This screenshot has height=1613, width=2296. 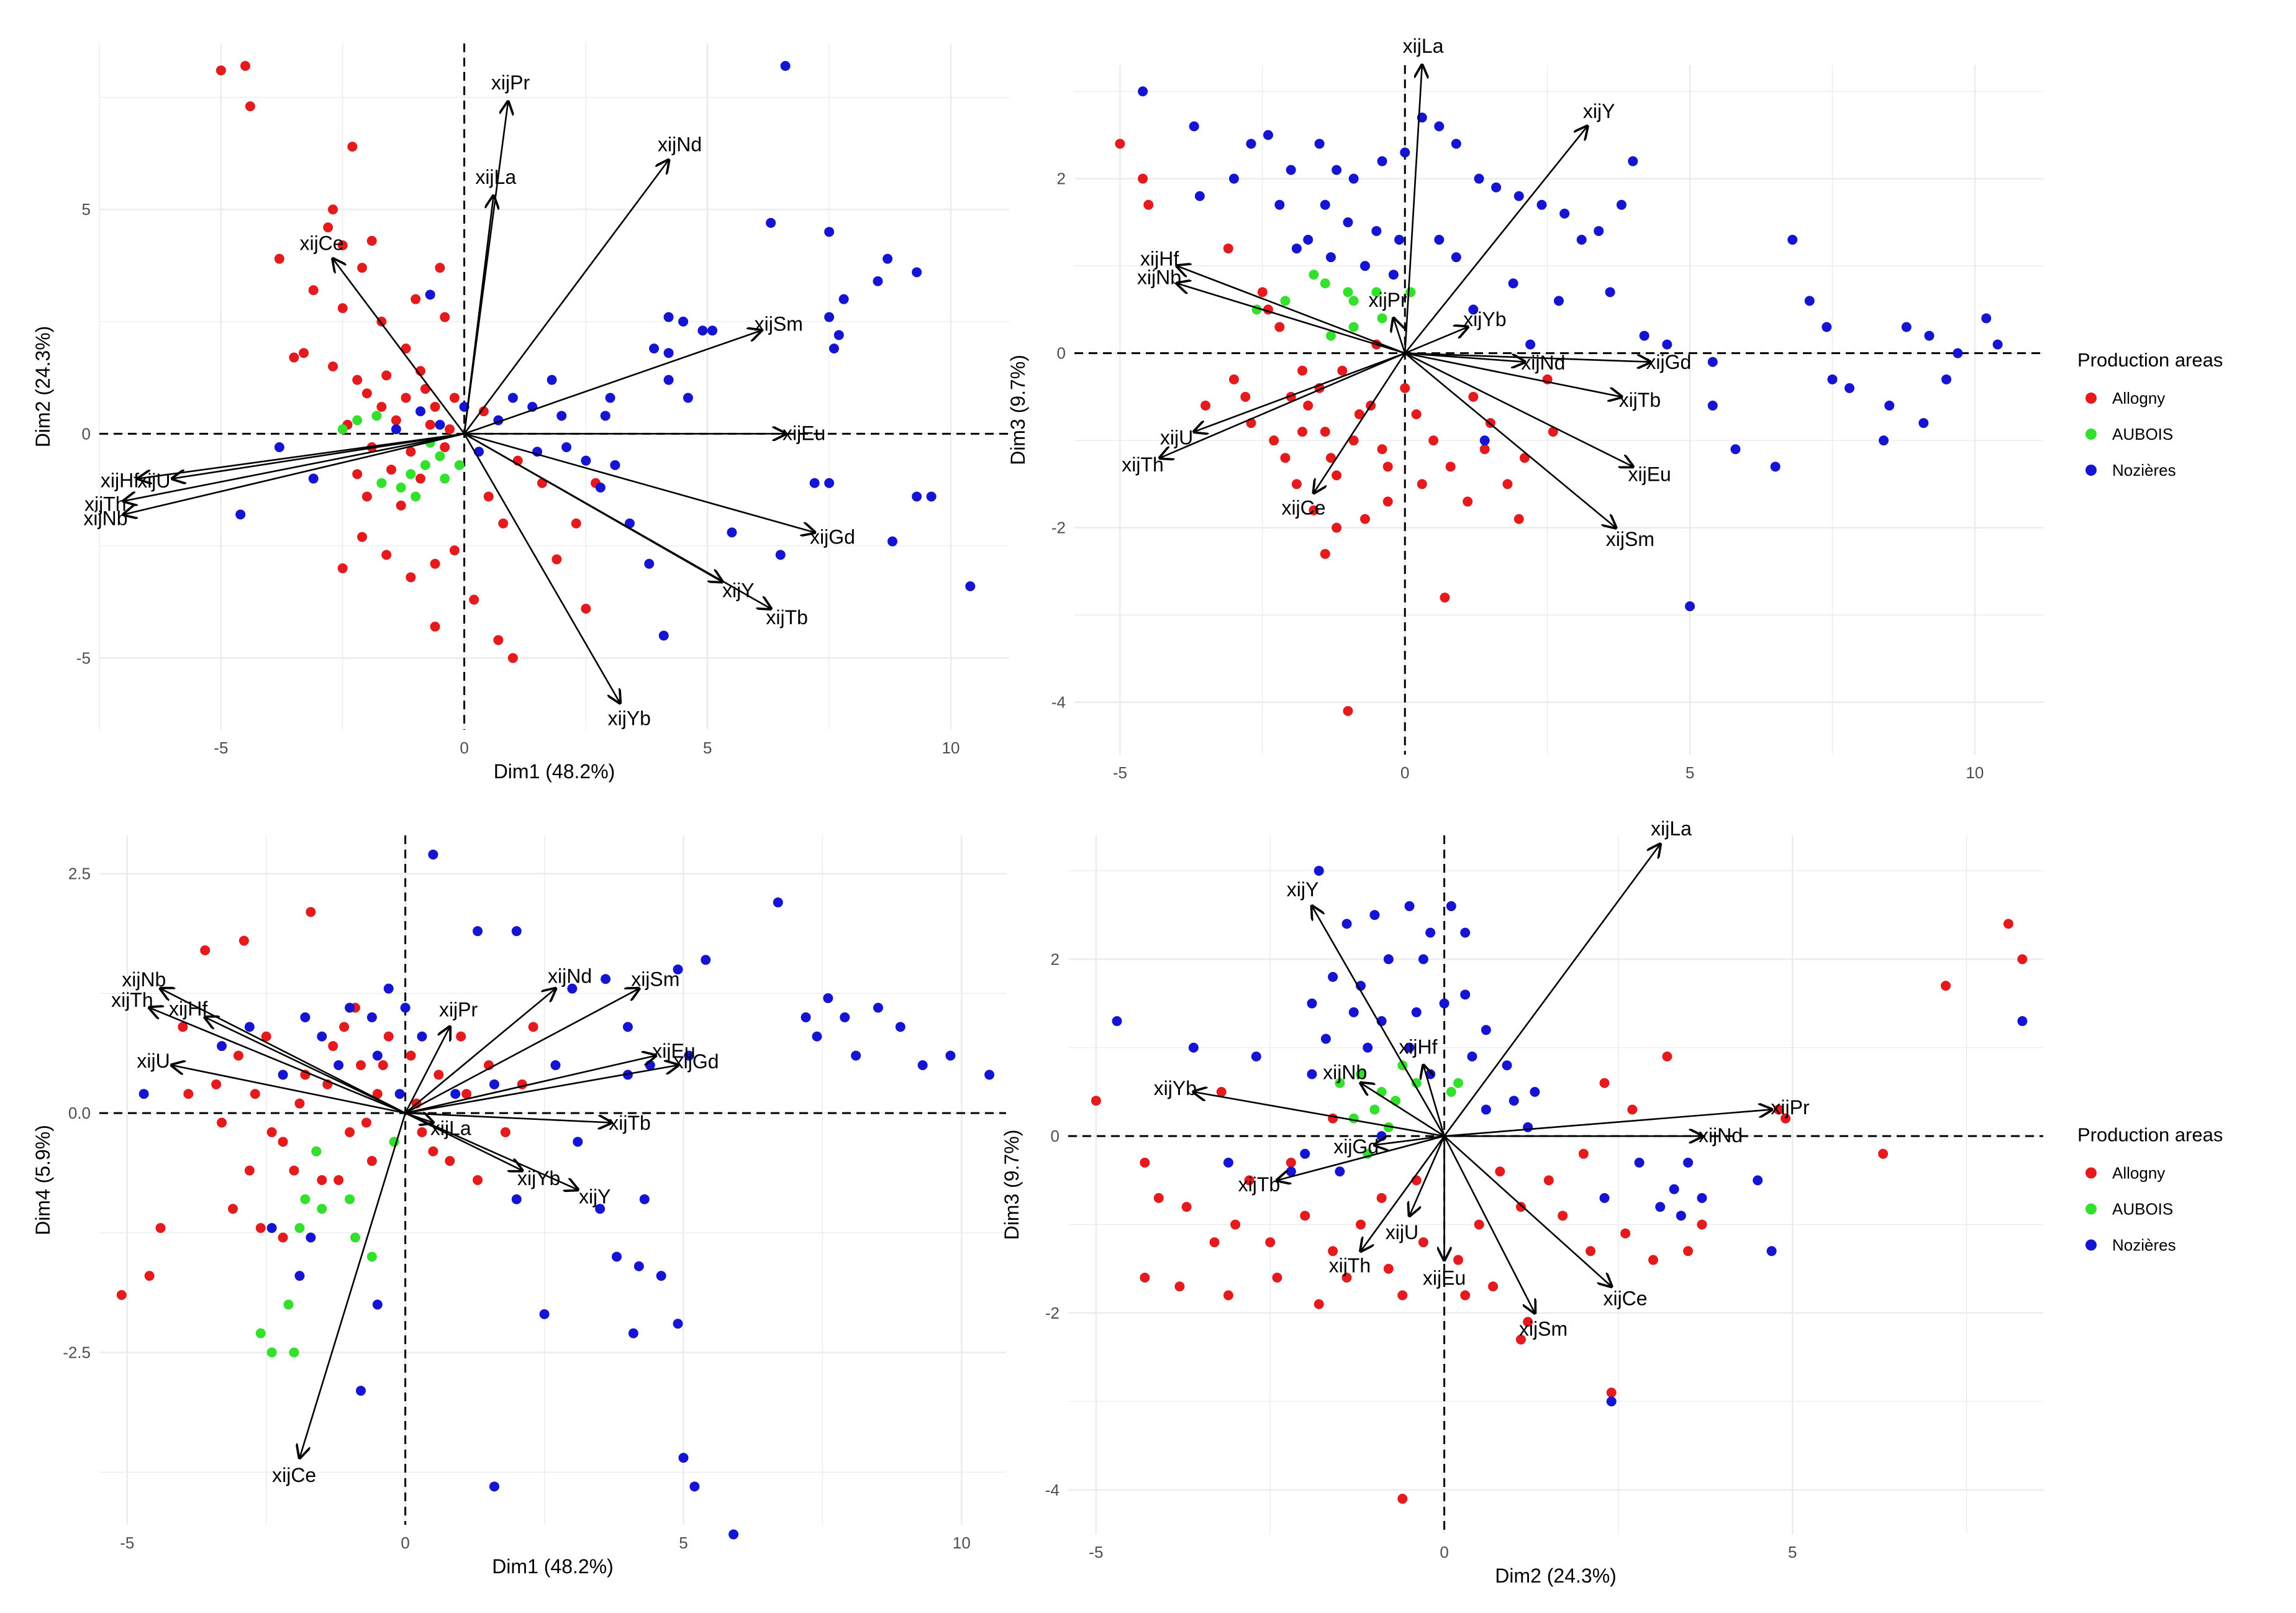 I want to click on x-tick-label: 5, so click(x=683, y=1542).